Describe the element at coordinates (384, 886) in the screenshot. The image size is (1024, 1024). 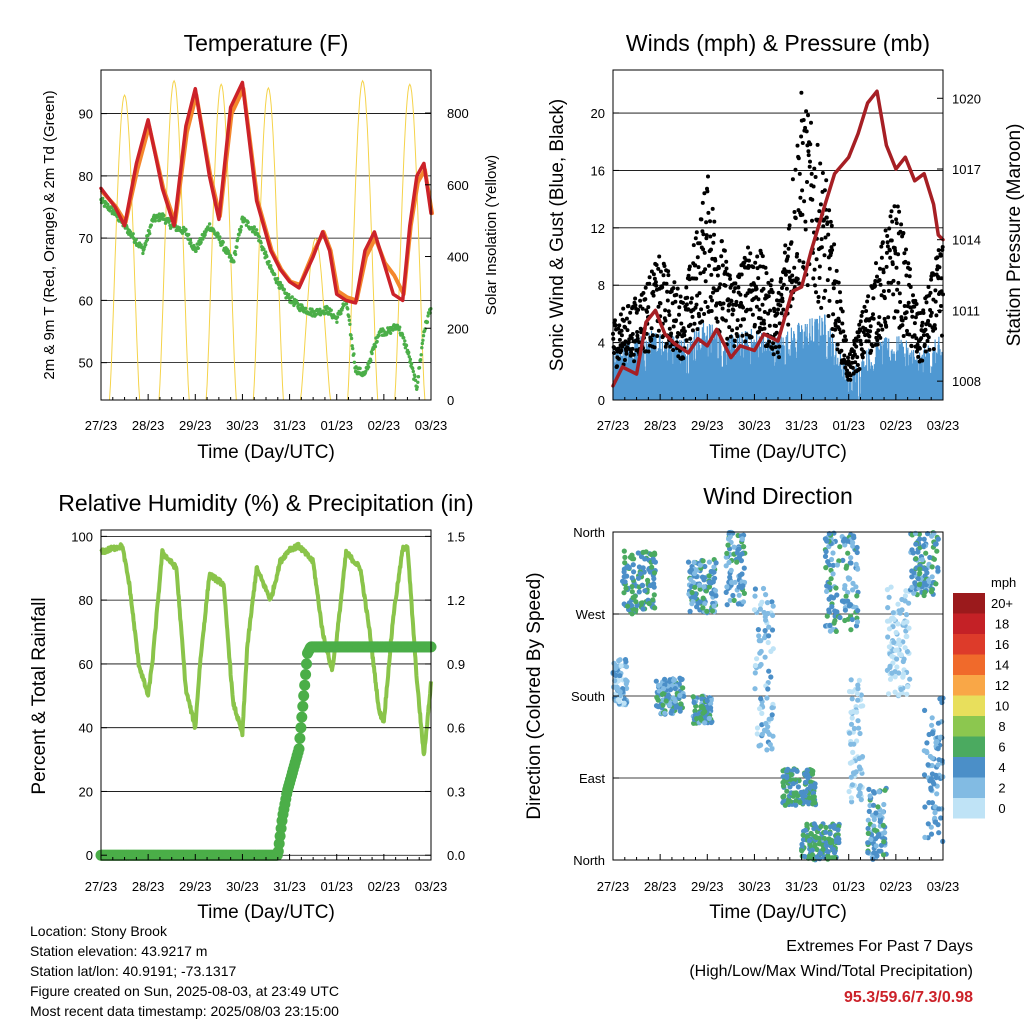
I see `x-tick-label: 02/23` at that location.